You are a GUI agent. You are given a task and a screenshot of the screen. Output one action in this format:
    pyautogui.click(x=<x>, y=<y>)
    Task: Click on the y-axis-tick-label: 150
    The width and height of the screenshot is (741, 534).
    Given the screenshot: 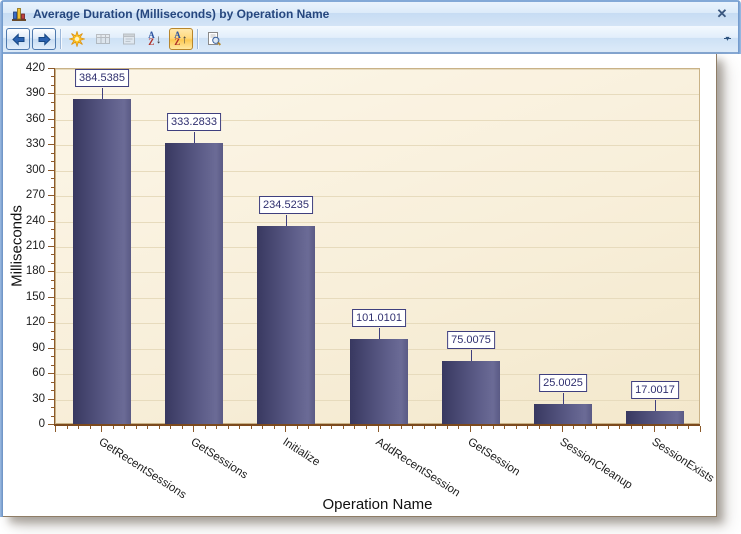 What is the action you would take?
    pyautogui.click(x=35, y=297)
    